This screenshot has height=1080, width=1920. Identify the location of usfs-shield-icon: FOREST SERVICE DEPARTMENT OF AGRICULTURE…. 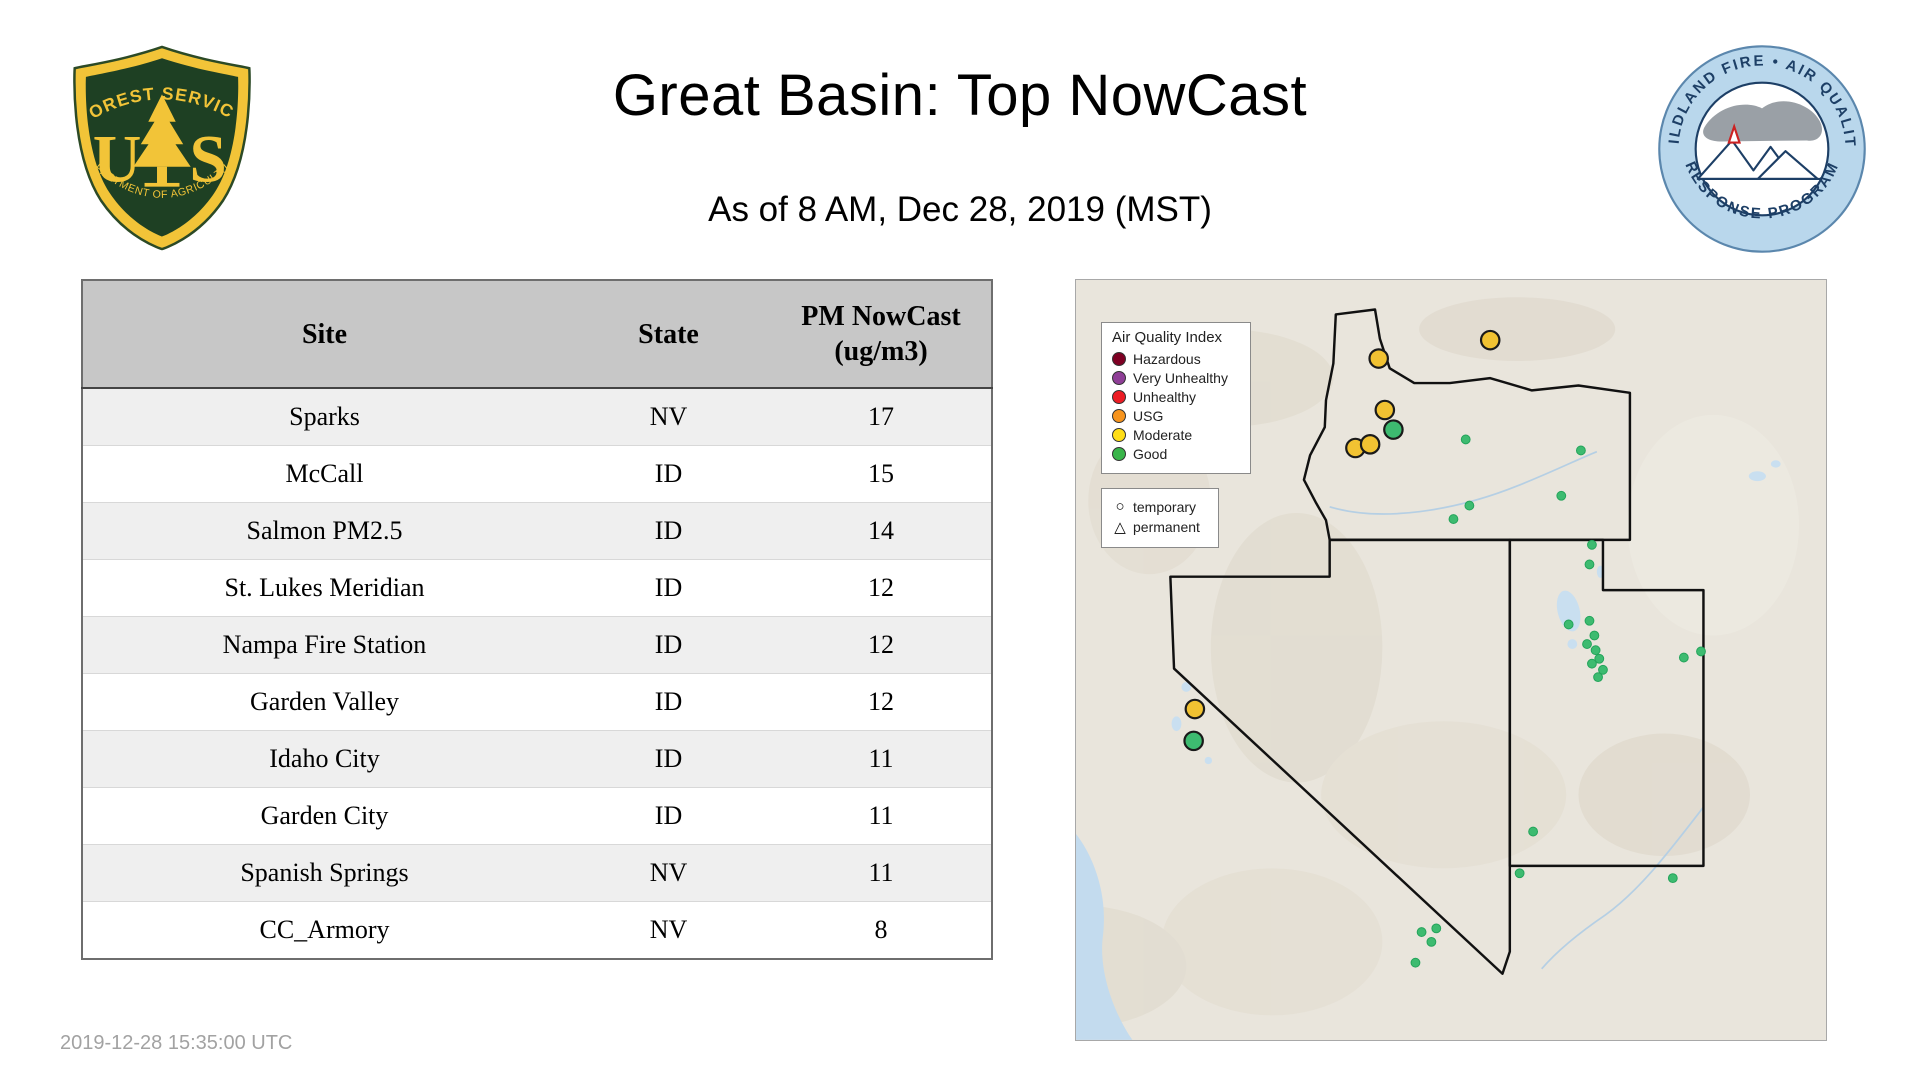
(153, 138).